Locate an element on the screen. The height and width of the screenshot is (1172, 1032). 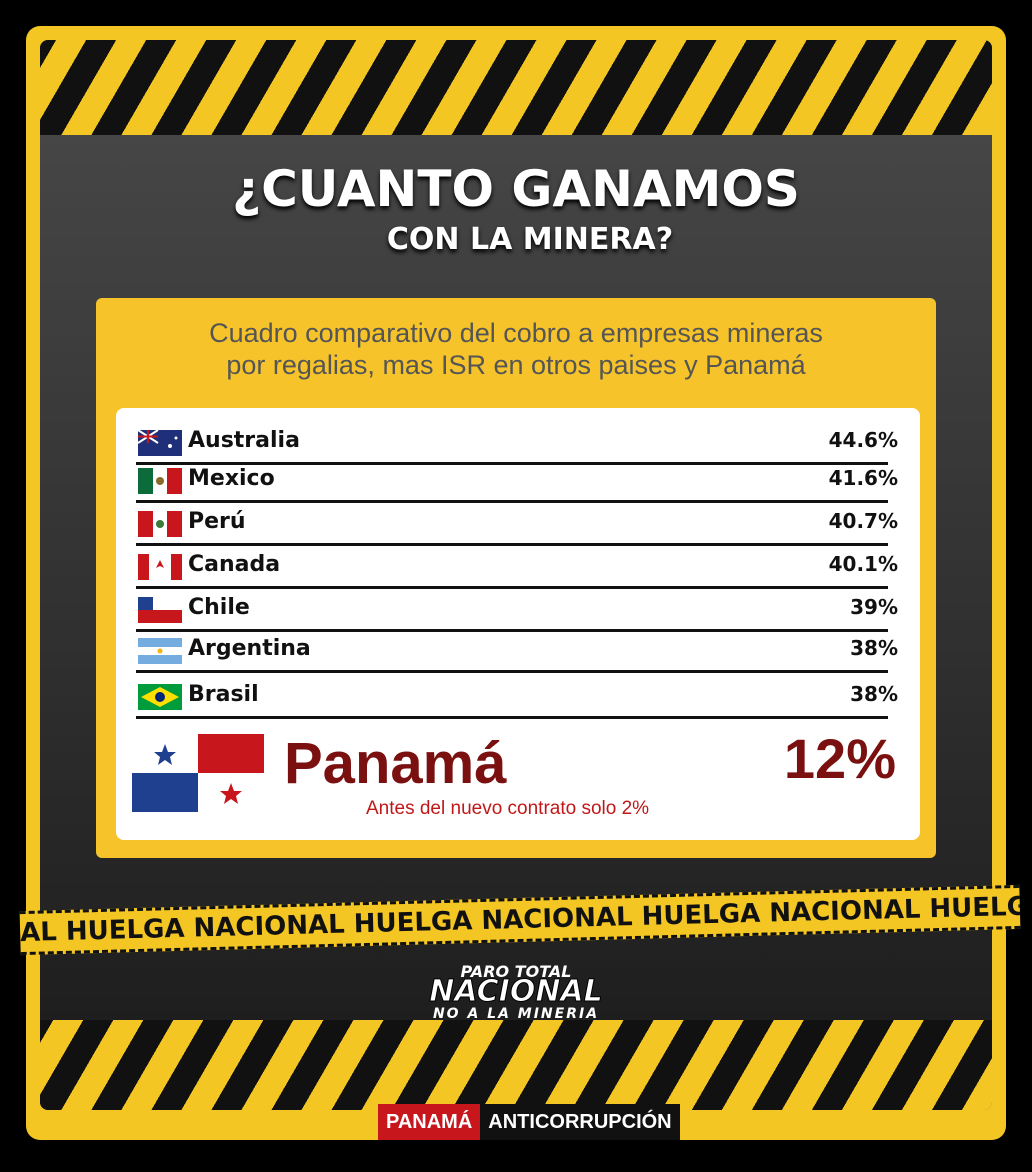
highlight-value: 12% is located at coordinates (839, 758).